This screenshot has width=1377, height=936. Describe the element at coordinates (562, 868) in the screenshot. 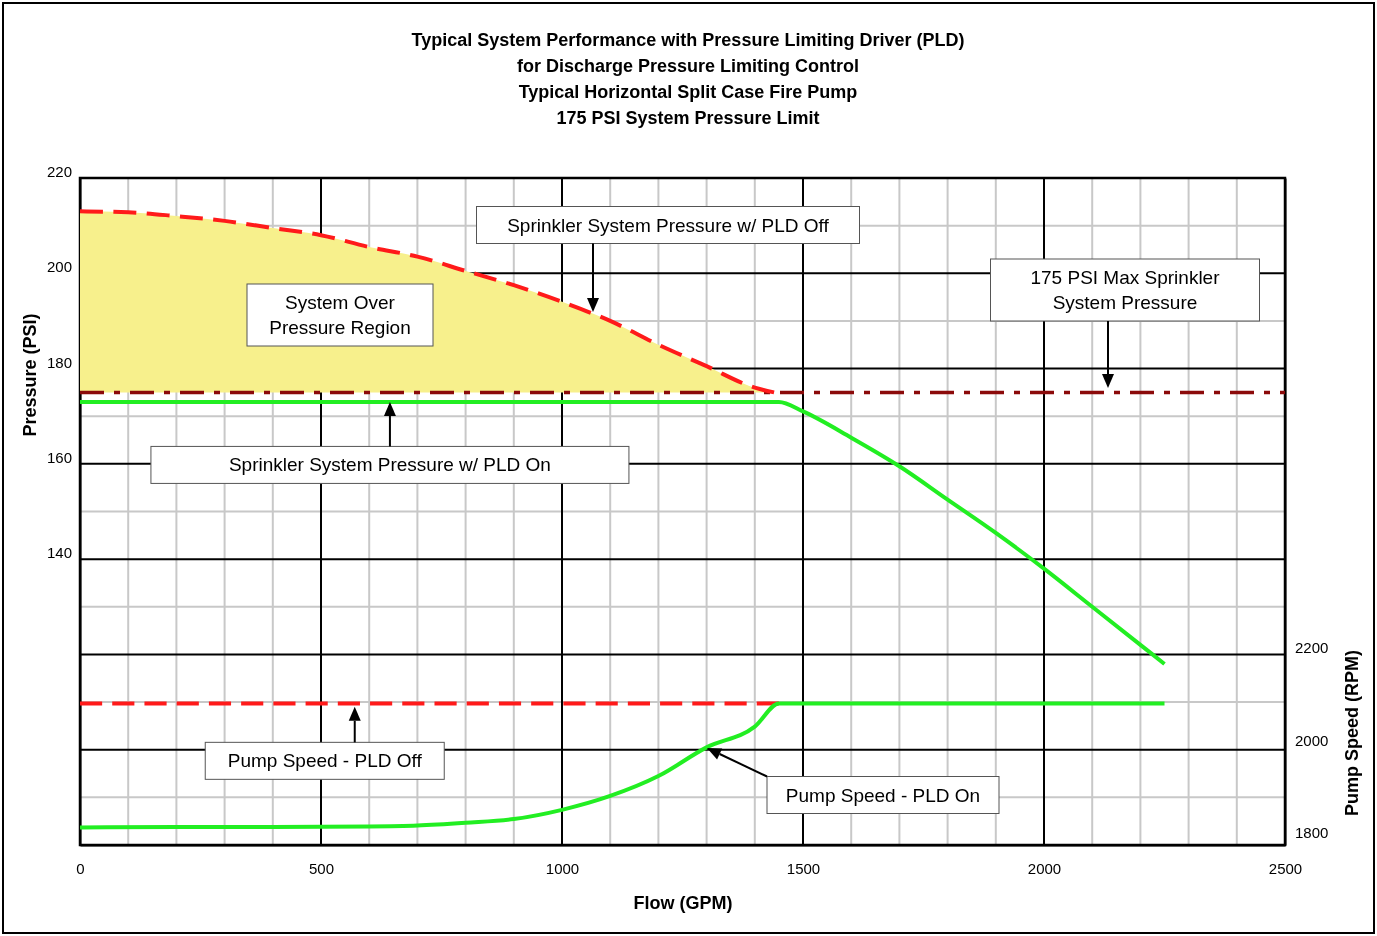

I see `x-tick-label: 1000` at that location.